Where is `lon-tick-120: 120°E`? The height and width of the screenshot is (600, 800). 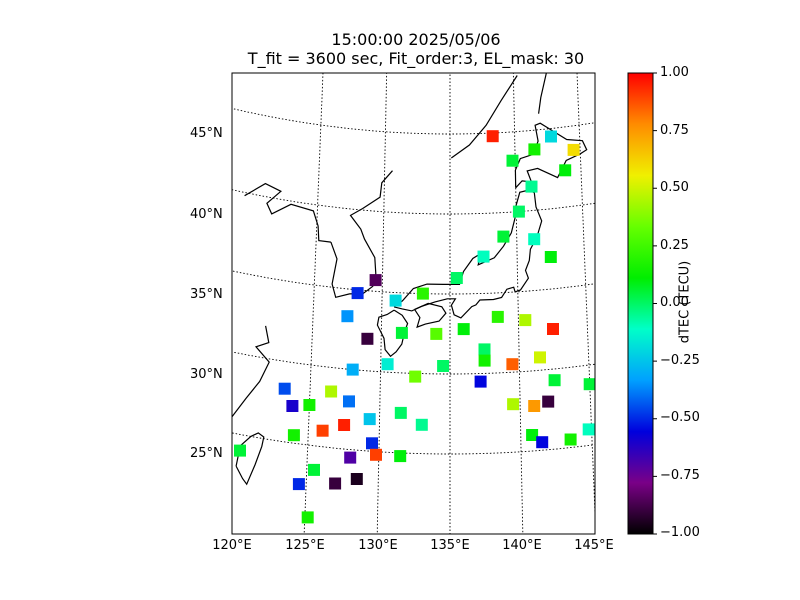
lon-tick-120: 120°E is located at coordinates (232, 545).